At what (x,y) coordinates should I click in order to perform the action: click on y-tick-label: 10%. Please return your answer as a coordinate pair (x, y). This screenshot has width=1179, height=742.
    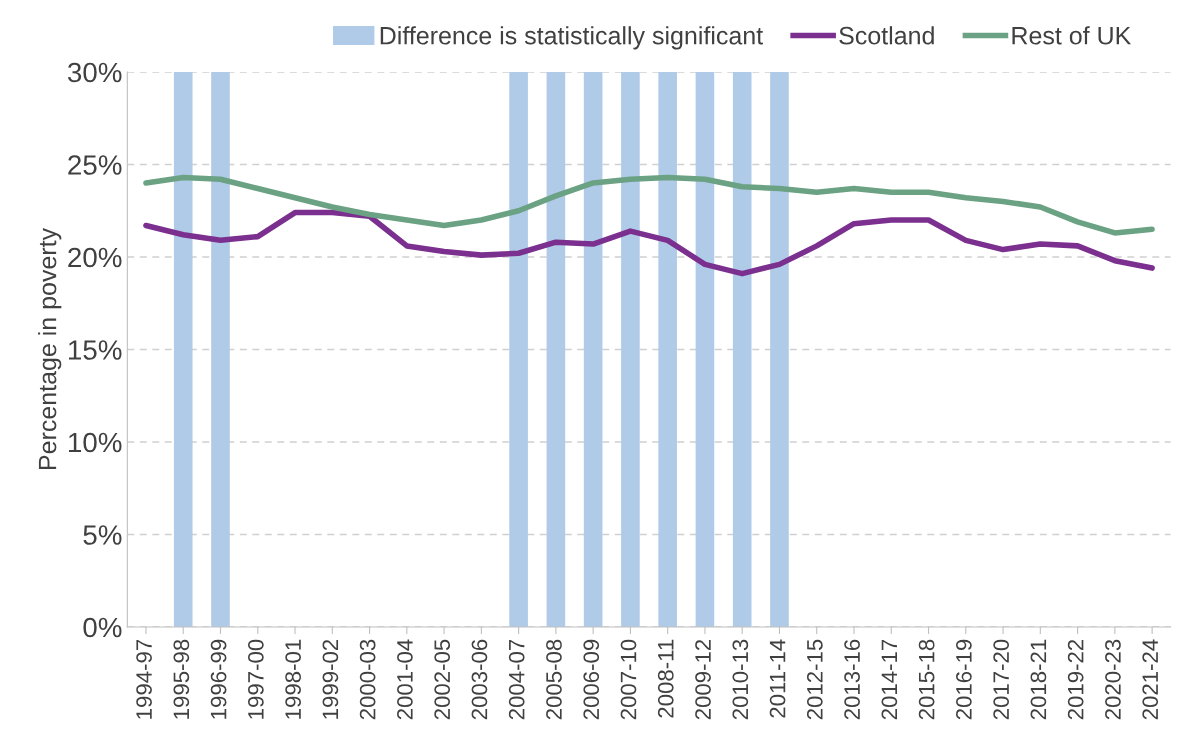
    Looking at the image, I should click on (95, 442).